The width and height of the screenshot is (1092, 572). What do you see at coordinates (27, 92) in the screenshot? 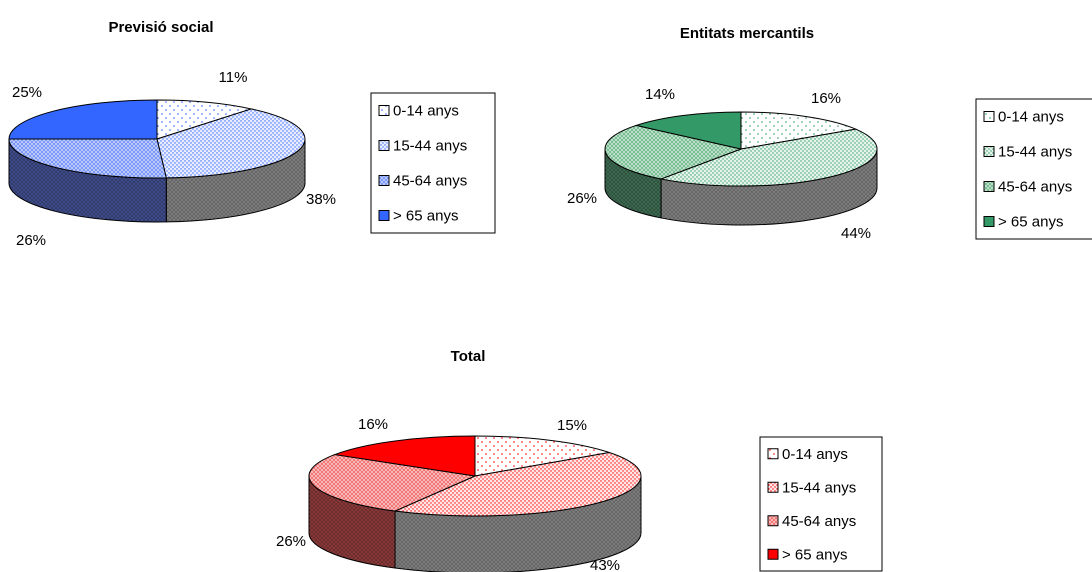
I see `data-label: 25%` at bounding box center [27, 92].